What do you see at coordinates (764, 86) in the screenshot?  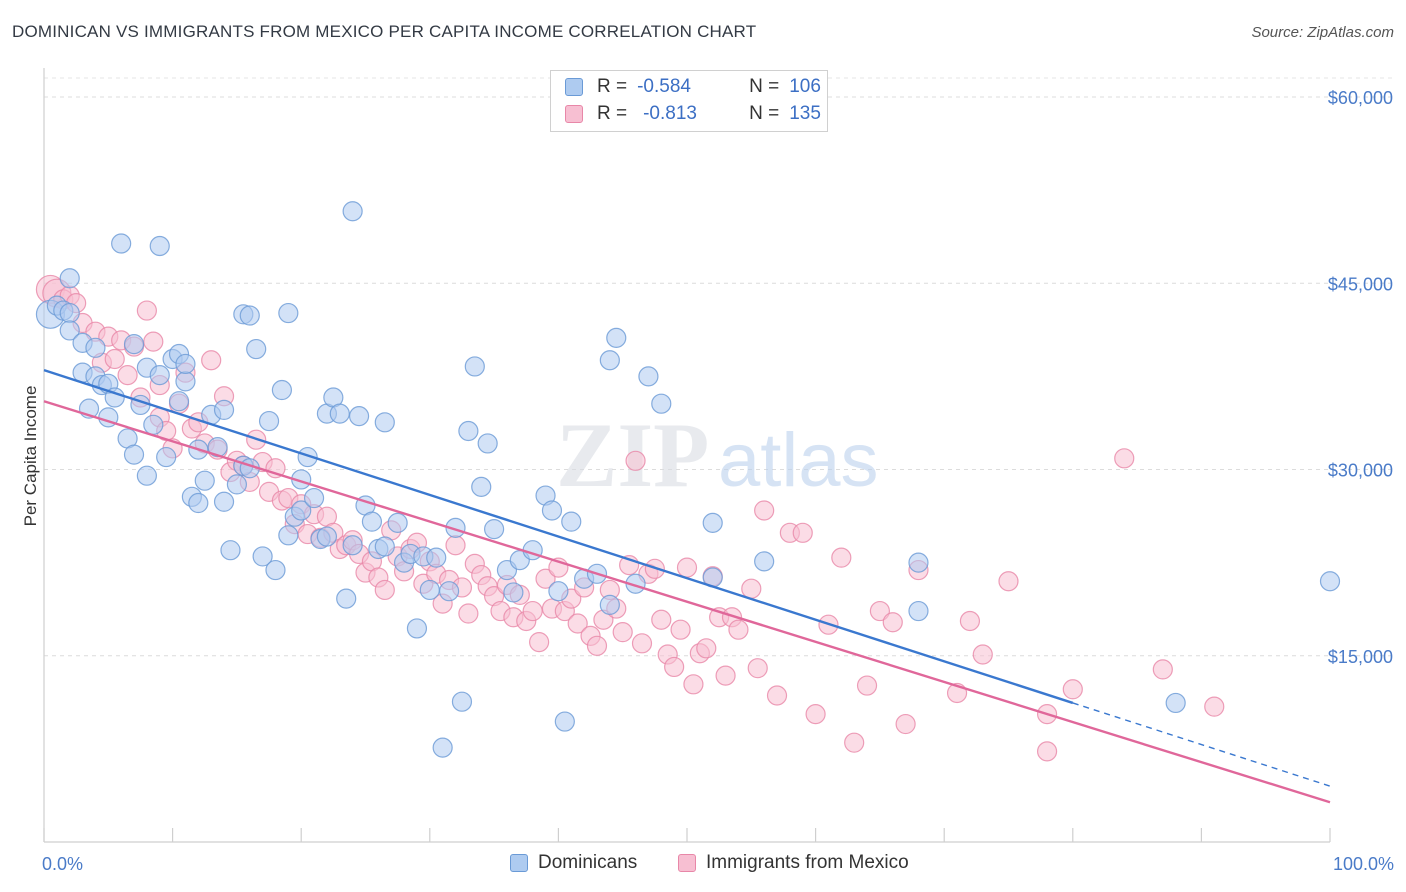 I see `legend-n-label: N =` at bounding box center [764, 86].